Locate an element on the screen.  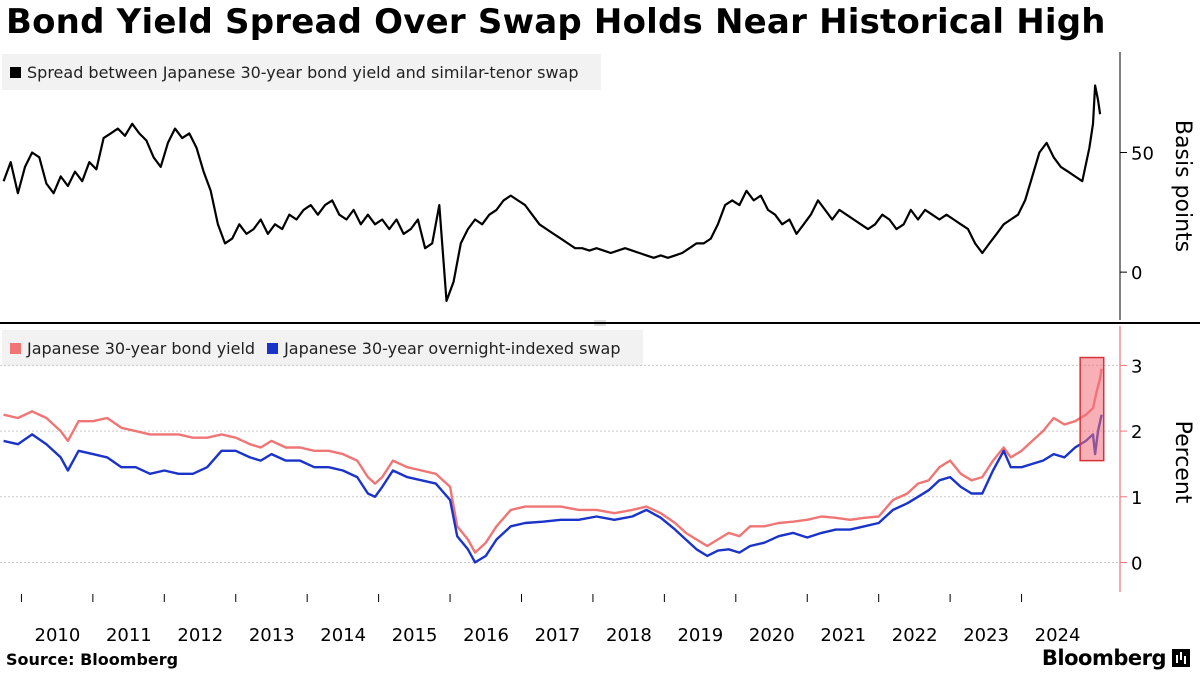
x-tick-label: 2018 is located at coordinates (629, 635).